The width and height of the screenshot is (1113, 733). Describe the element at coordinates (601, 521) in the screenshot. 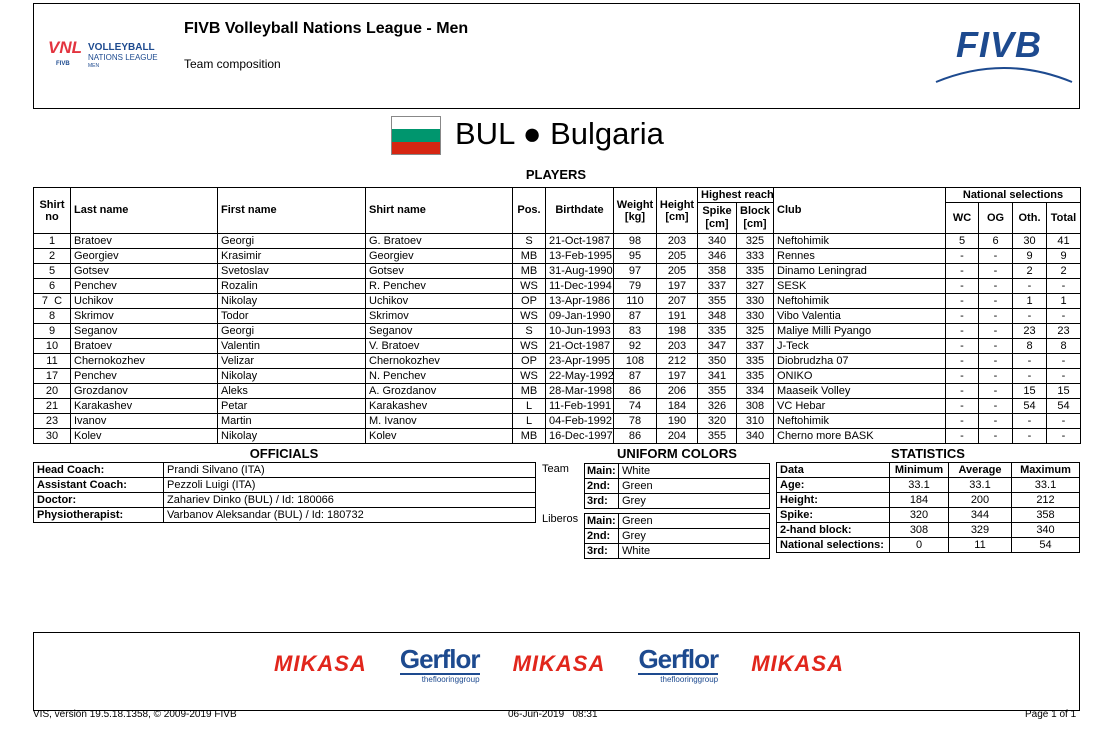

I see `uniform-slot: Main:` at that location.